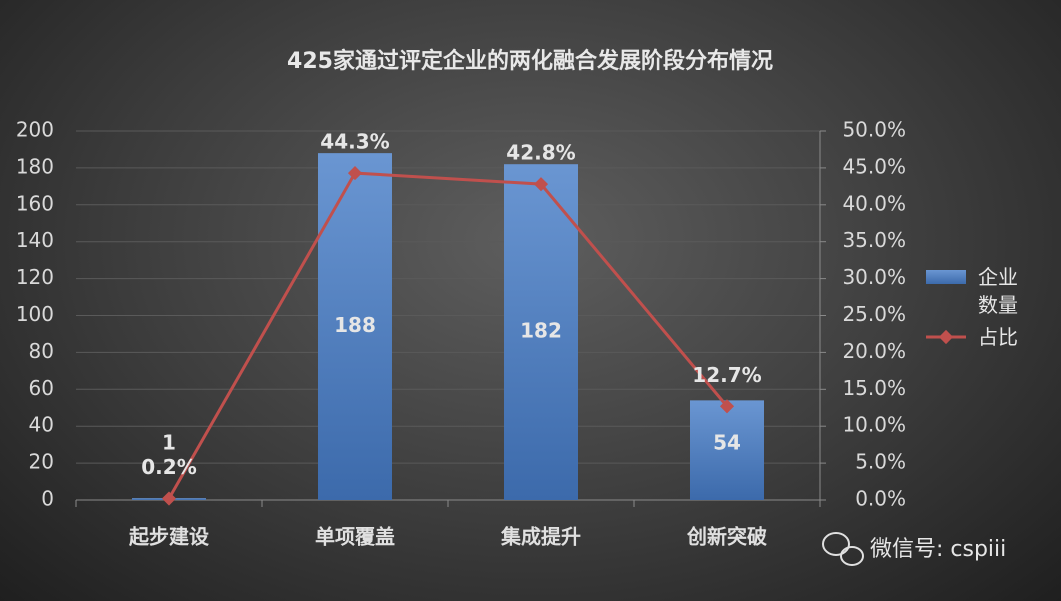  I want to click on y2-tick-label: 45.0%, so click(874, 166).